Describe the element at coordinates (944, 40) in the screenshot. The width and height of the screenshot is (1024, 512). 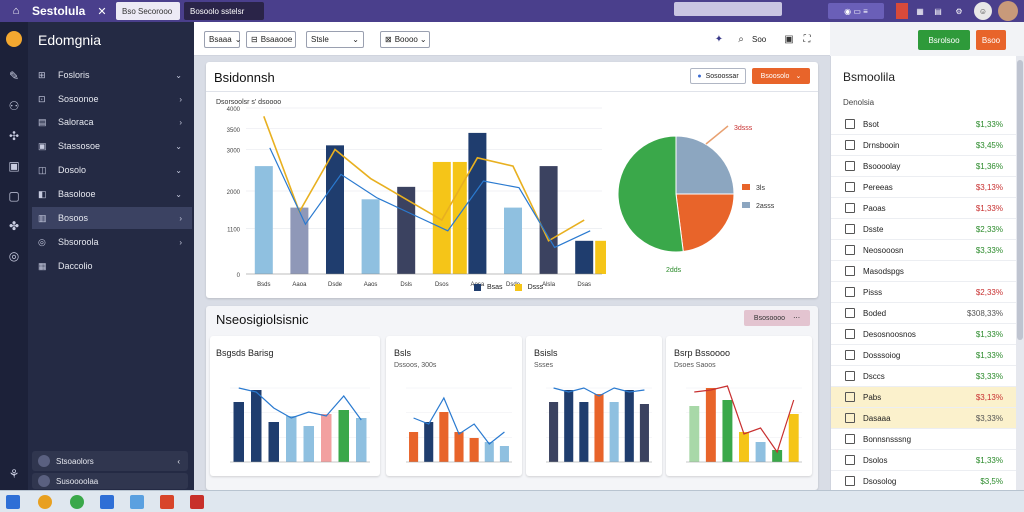
I see `primary-action-button: Bsrolsoo` at that location.